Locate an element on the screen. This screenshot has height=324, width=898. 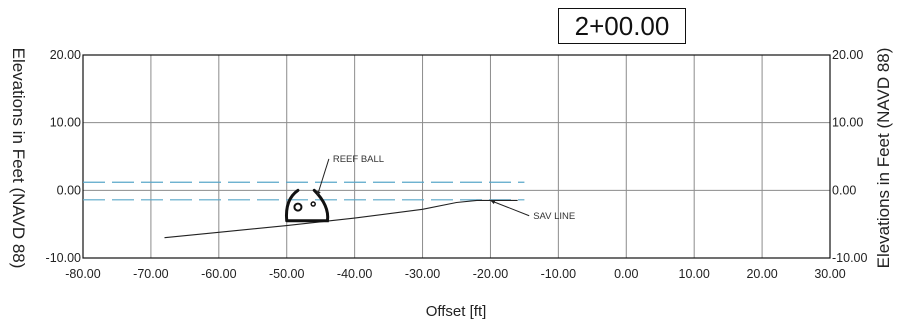
ground-line is located at coordinates (341, 219).